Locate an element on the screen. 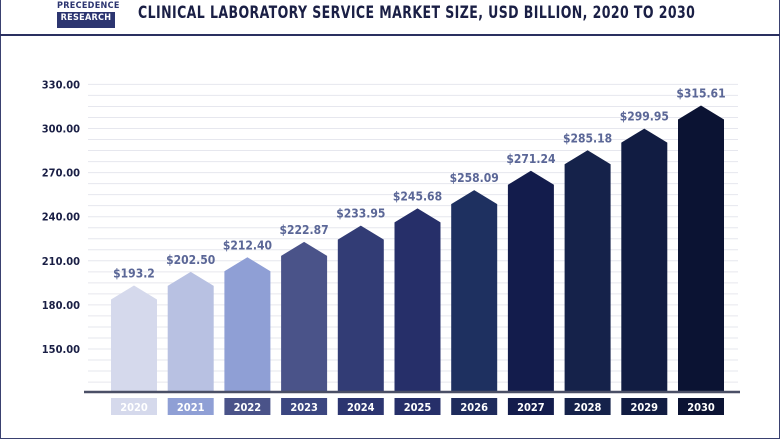 The height and width of the screenshot is (440, 780). x-tick-label: 2025 is located at coordinates (418, 407).